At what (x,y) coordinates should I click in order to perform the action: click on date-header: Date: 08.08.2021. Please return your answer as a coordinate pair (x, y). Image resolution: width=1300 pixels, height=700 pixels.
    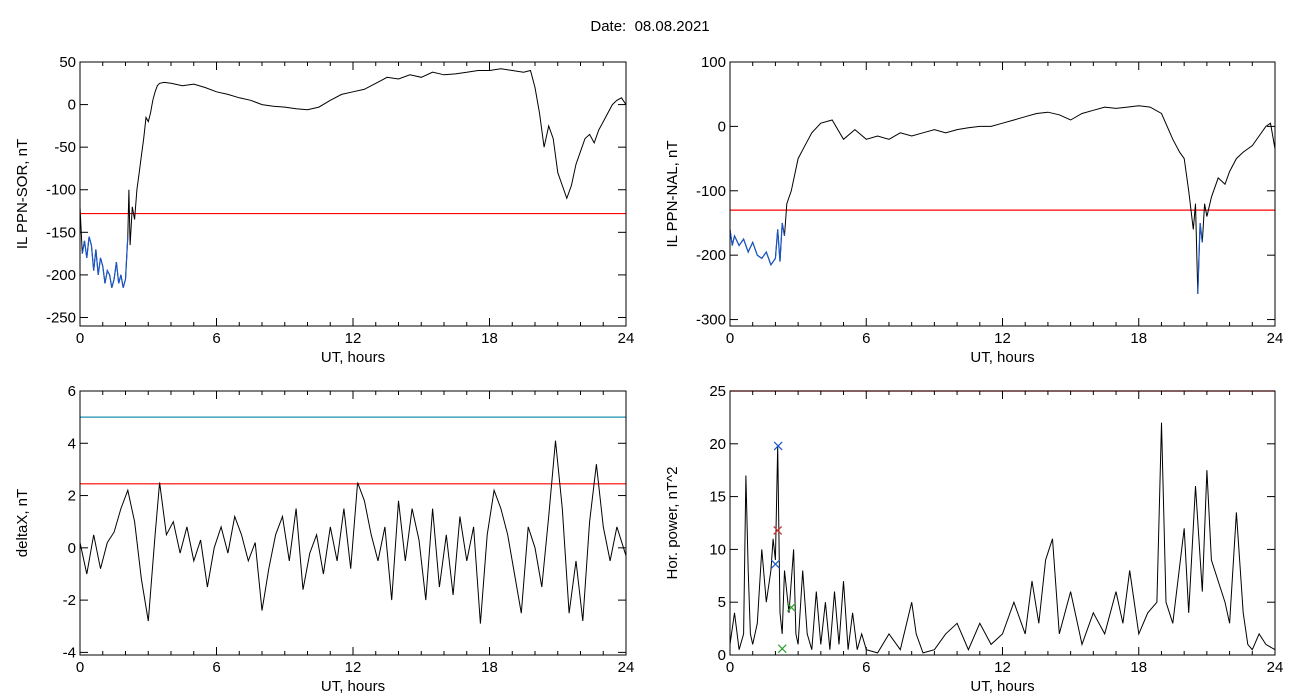
    Looking at the image, I should click on (650, 26).